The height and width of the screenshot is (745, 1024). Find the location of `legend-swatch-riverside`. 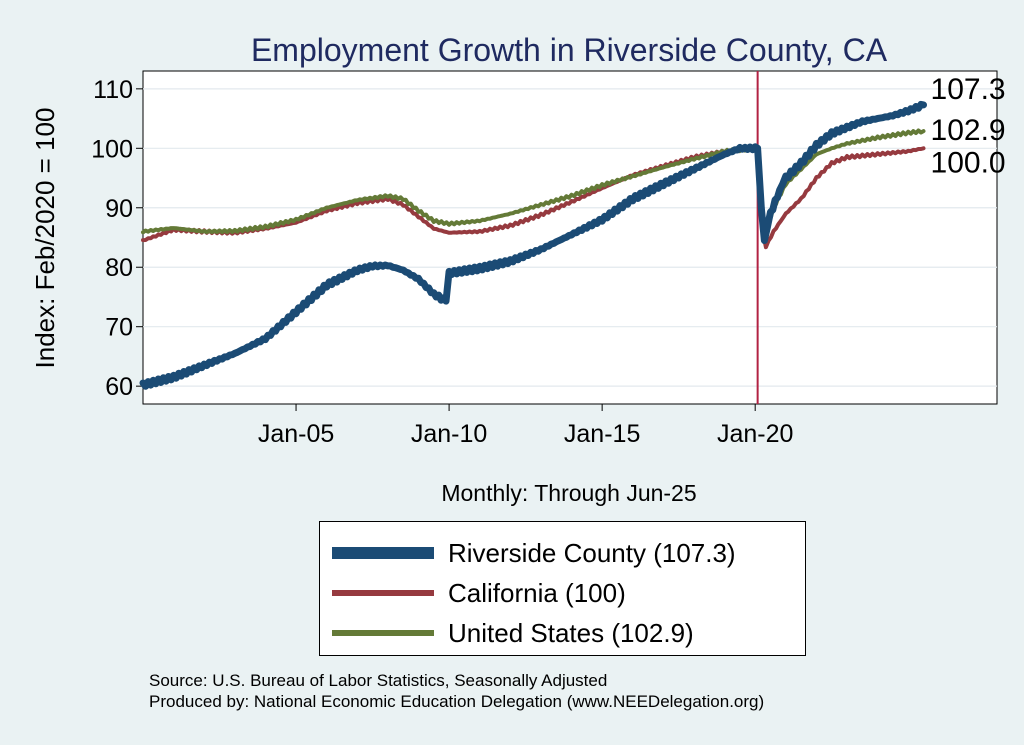

legend-swatch-riverside is located at coordinates (383, 553).